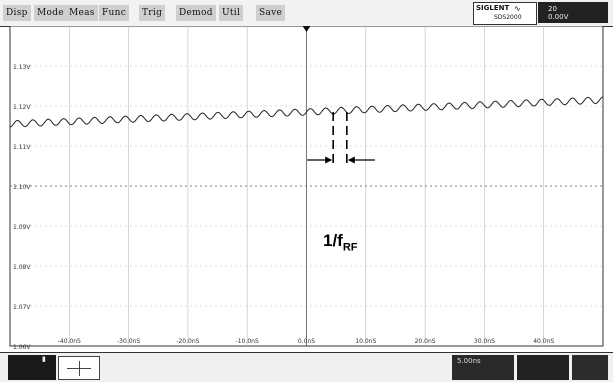 This screenshot has height=382, width=613. Describe the element at coordinates (590, 367) in the screenshot. I see `acquire-readout` at that location.